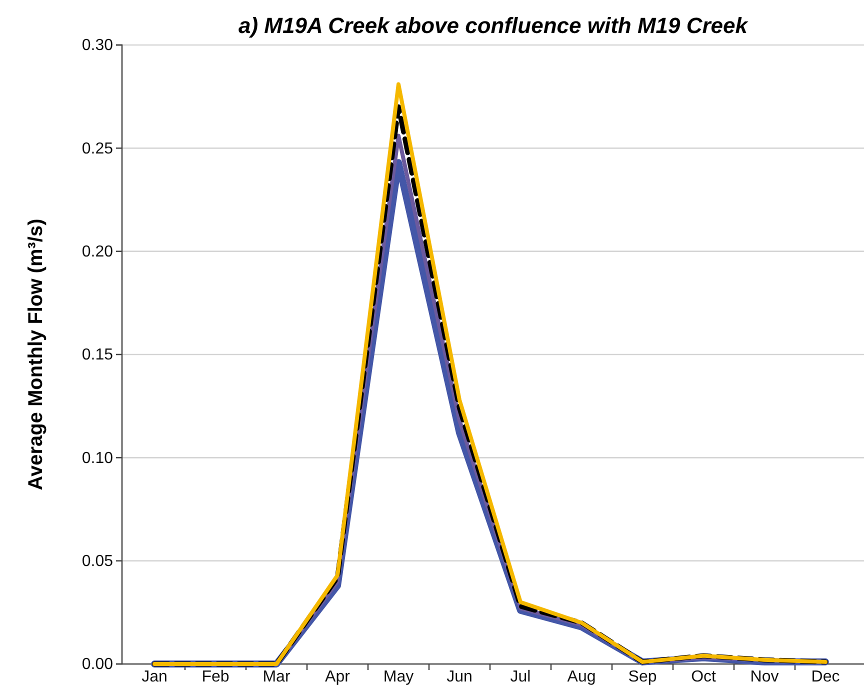 This screenshot has height=695, width=864. What do you see at coordinates (398, 677) in the screenshot?
I see `x-tick-label: May` at bounding box center [398, 677].